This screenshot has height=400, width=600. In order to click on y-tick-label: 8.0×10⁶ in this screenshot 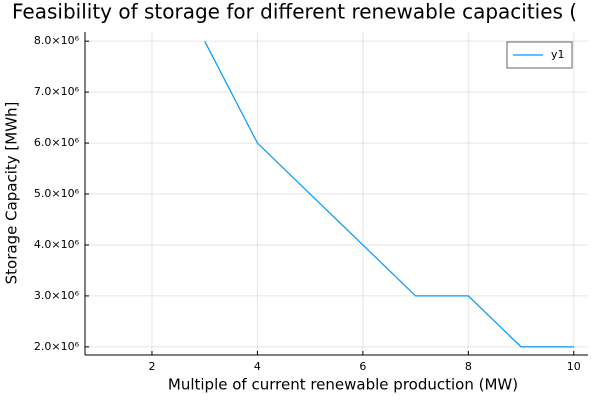, I will do `click(57, 40)`.